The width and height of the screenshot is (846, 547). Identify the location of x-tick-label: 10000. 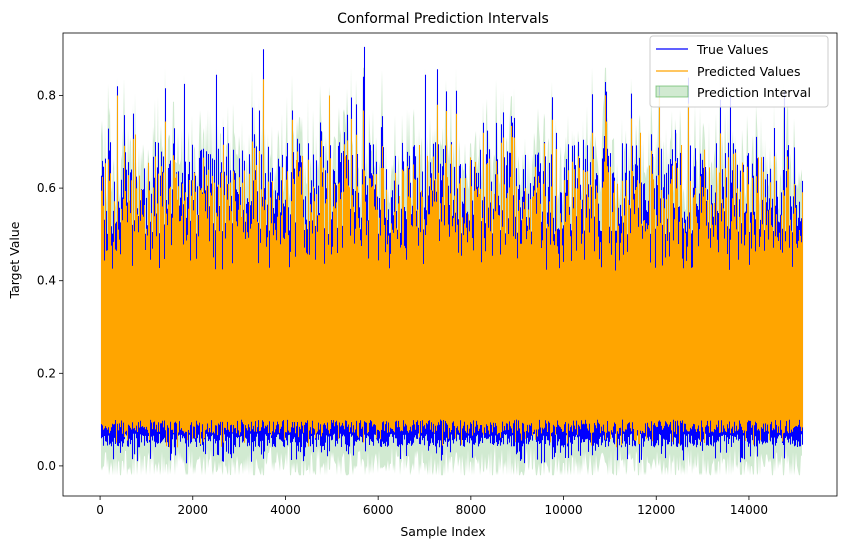
(563, 510).